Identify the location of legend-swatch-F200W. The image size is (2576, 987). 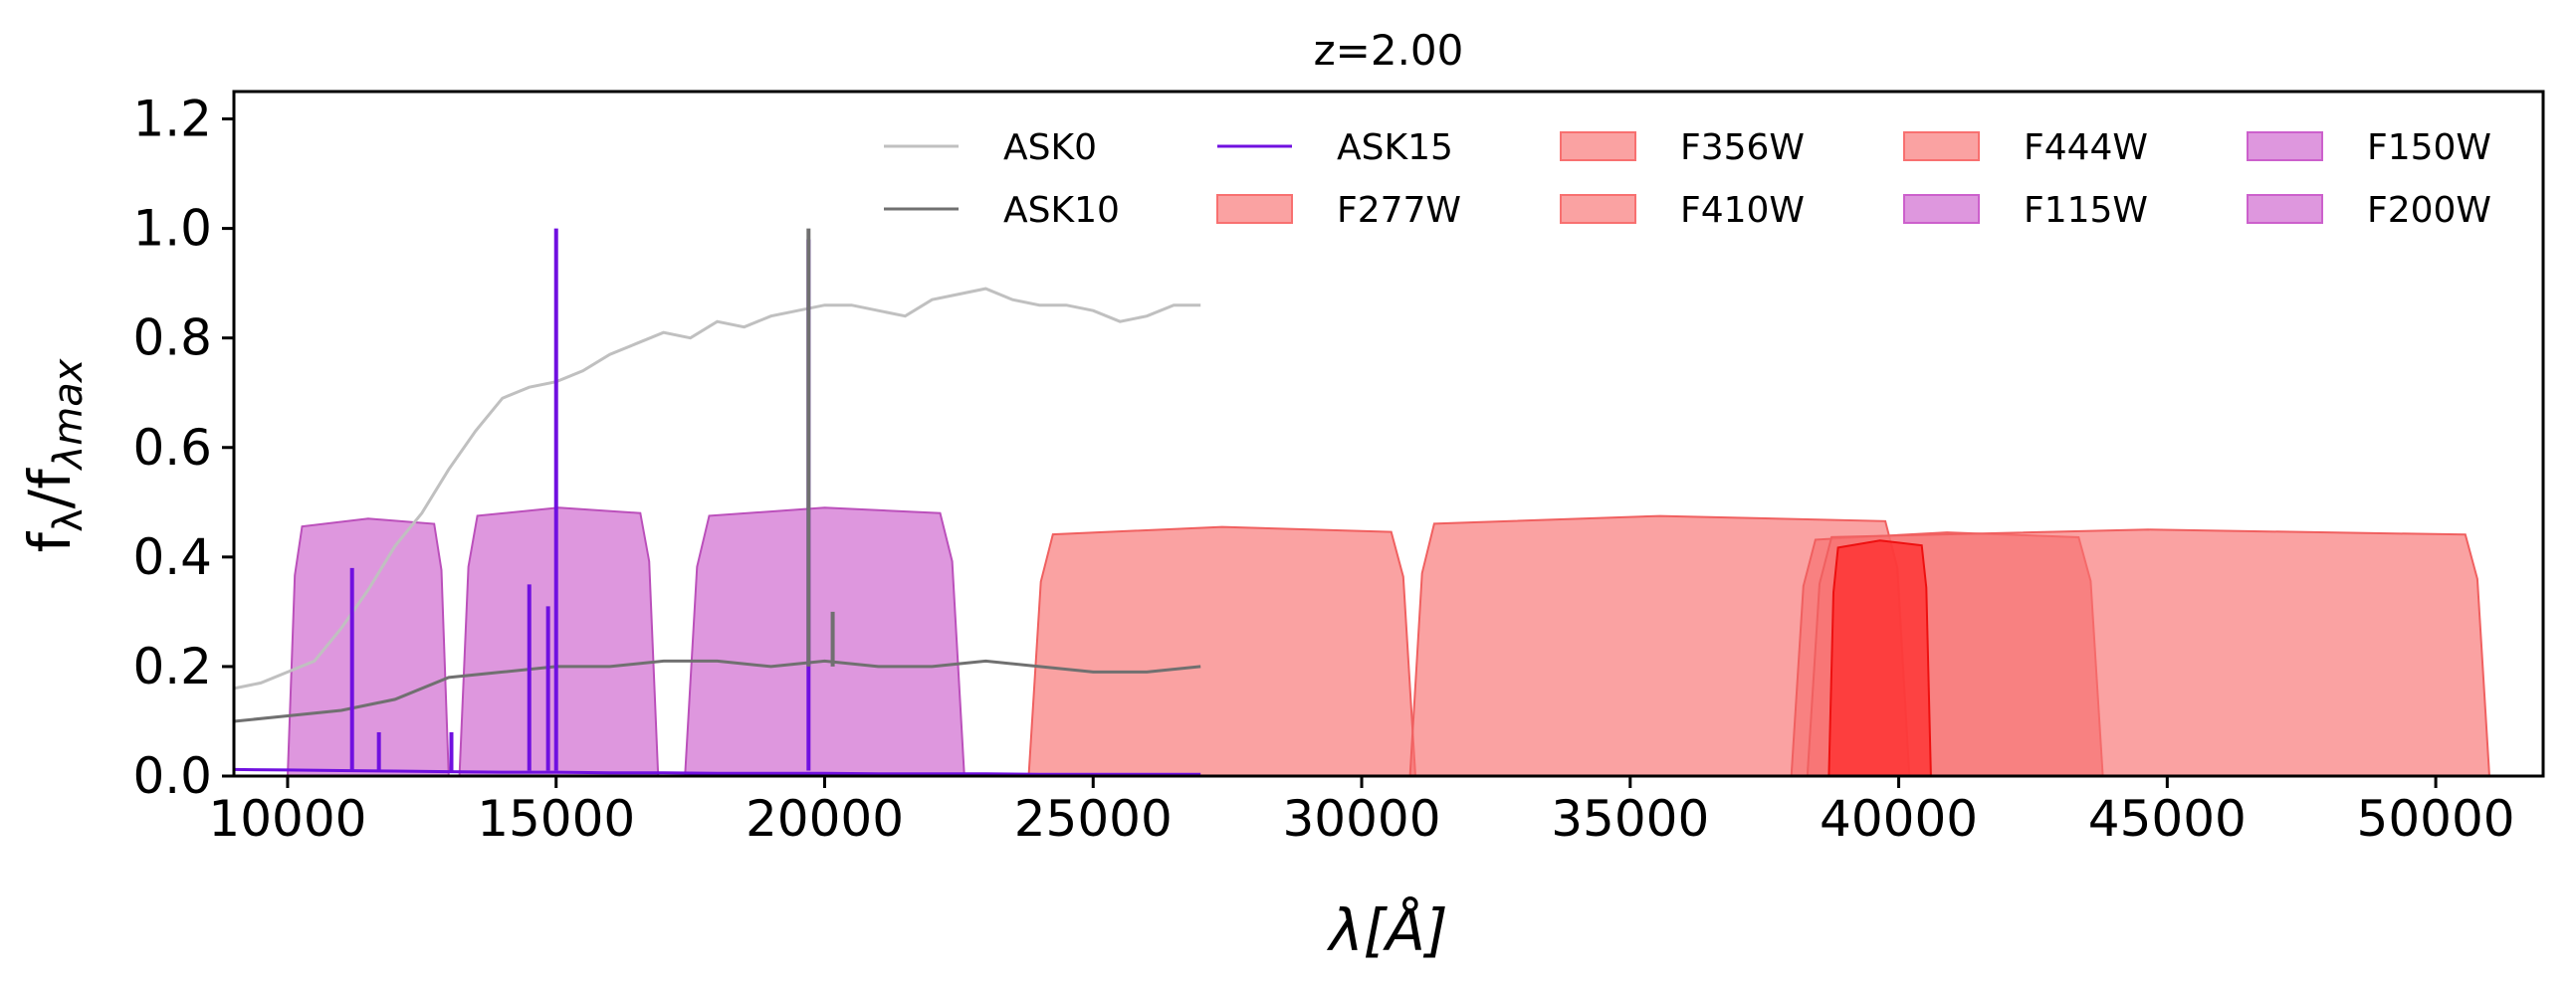
(2285, 209).